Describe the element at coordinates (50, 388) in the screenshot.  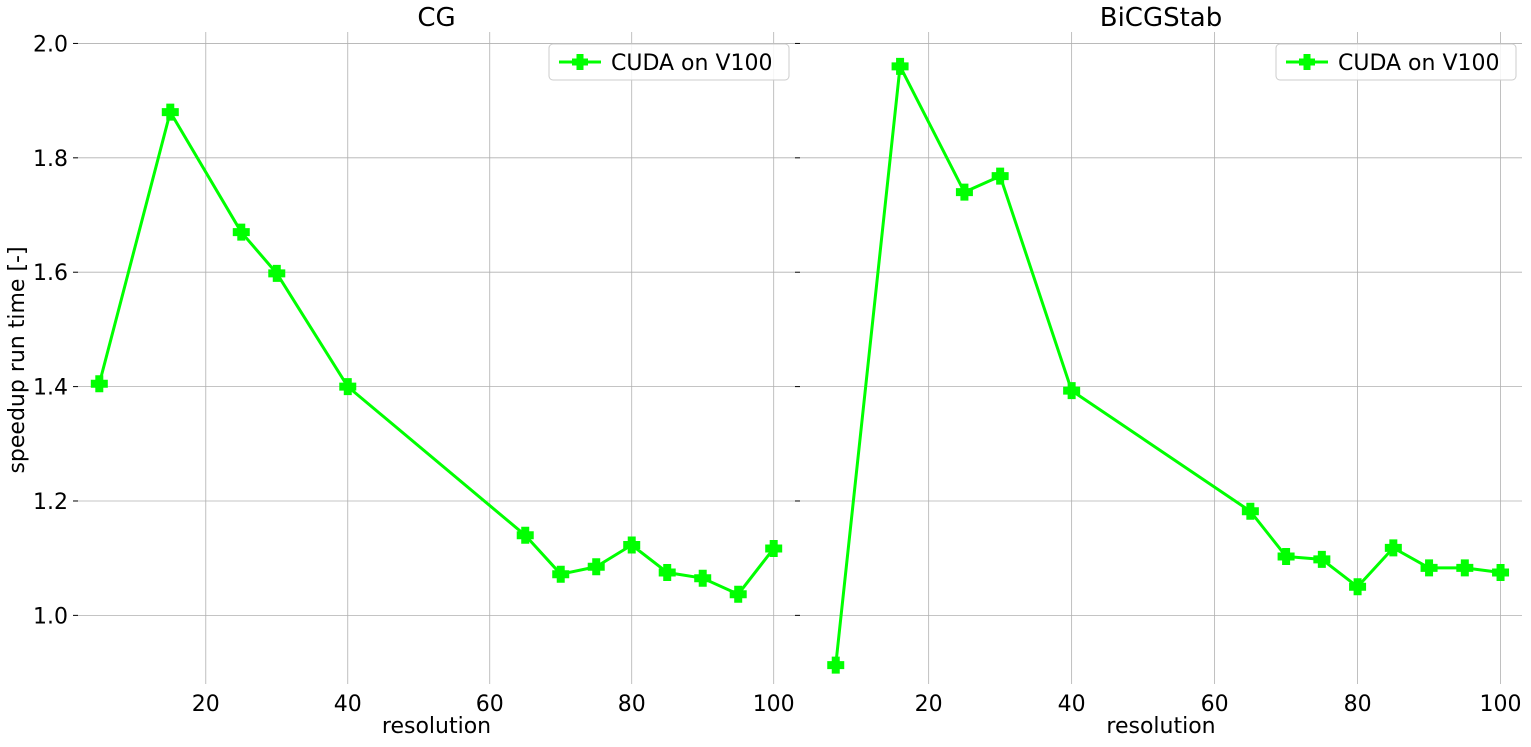
I see `y-tick-label: 1.4` at that location.